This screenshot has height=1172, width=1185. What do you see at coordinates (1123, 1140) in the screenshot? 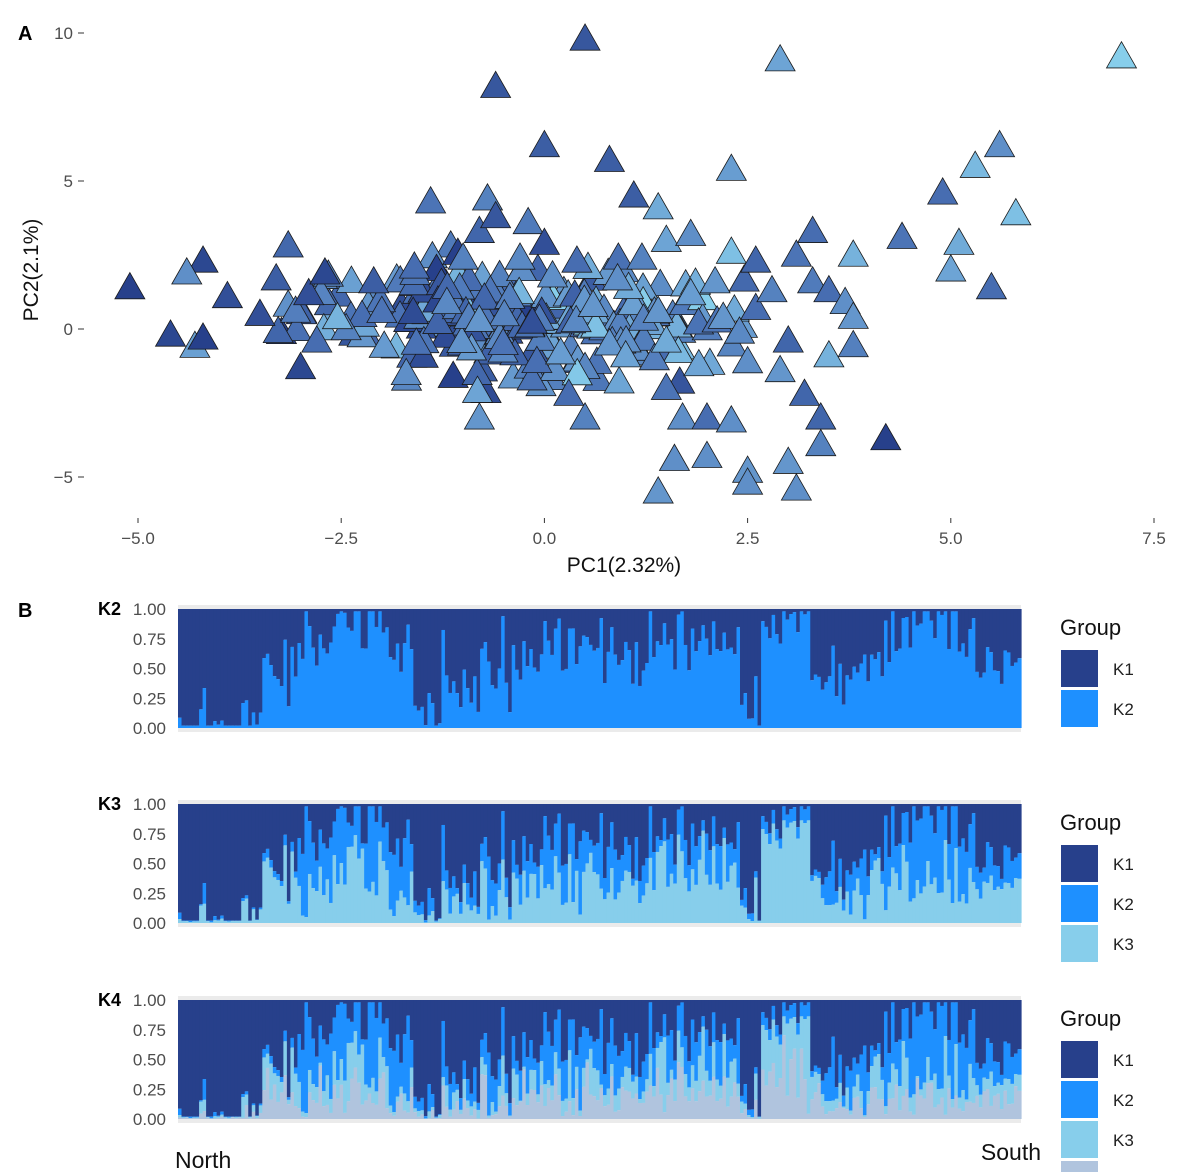
I see `legend-label: K3` at bounding box center [1123, 1140].